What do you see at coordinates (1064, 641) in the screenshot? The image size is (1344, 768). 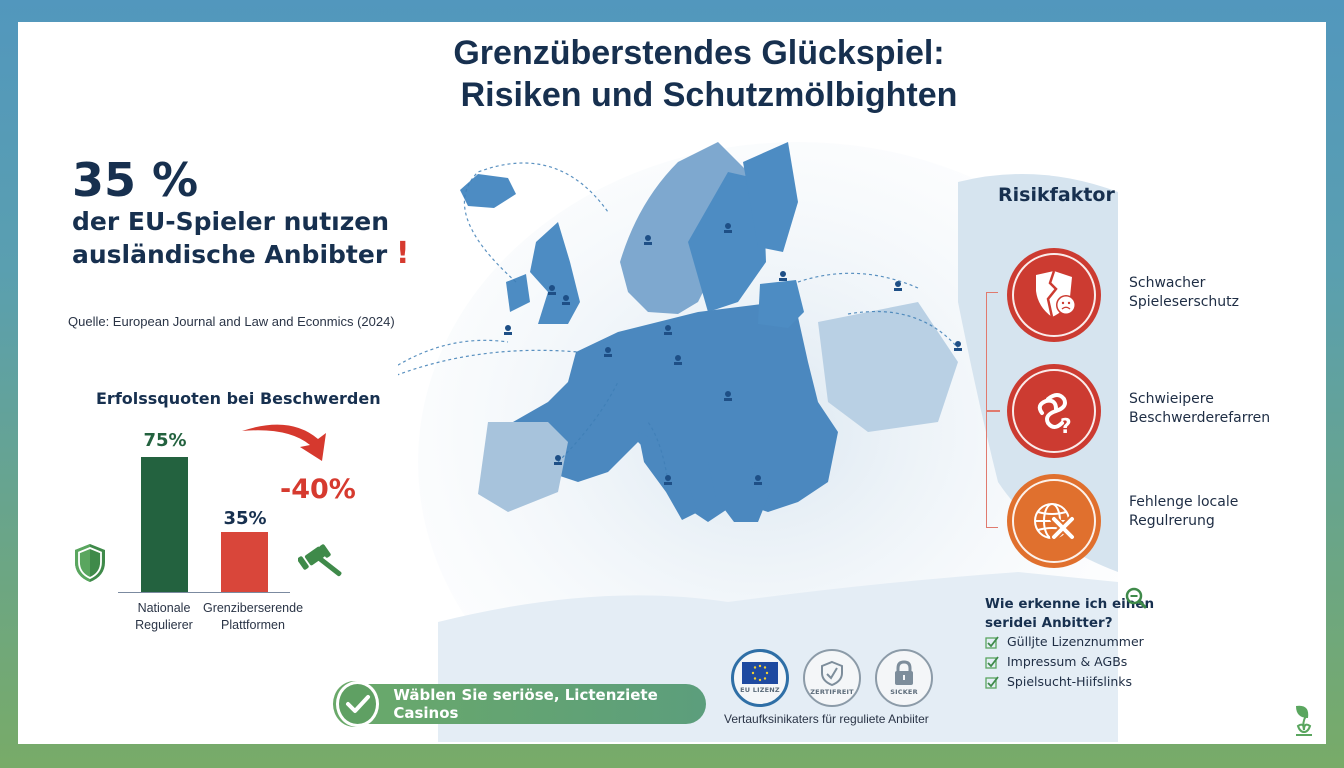 I see `checklist-item: Gülljte Lizenznummer` at bounding box center [1064, 641].